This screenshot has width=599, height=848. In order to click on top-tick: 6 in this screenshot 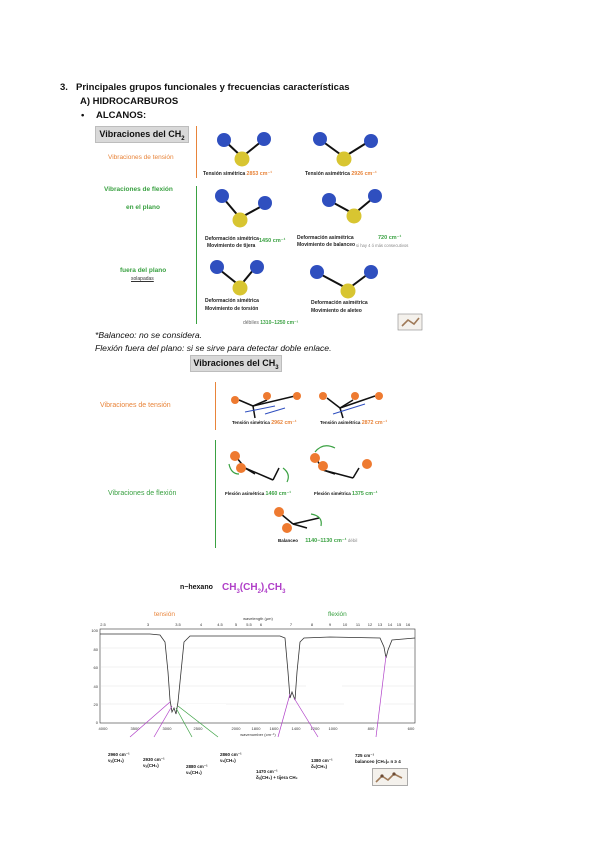, I will do `click(261, 624)`.